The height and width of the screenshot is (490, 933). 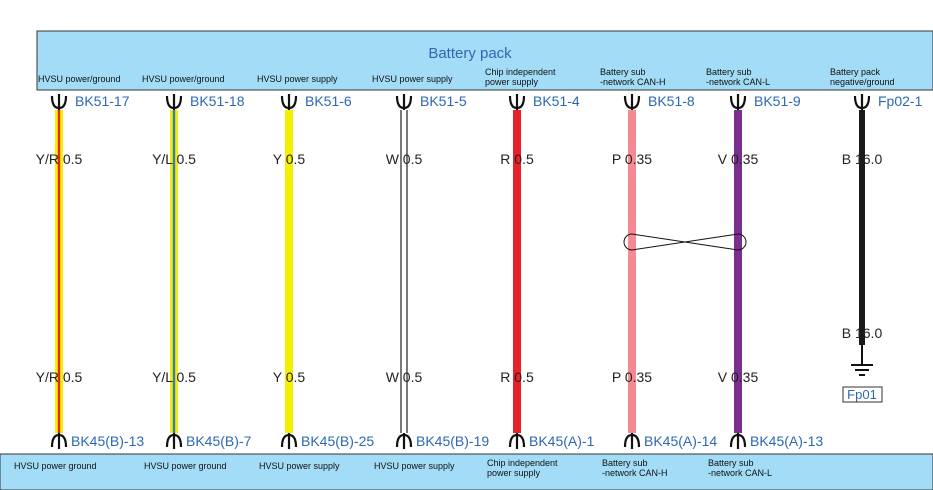 What do you see at coordinates (174, 377) in the screenshot?
I see `wire-label-bottom: Y/L 0.5` at bounding box center [174, 377].